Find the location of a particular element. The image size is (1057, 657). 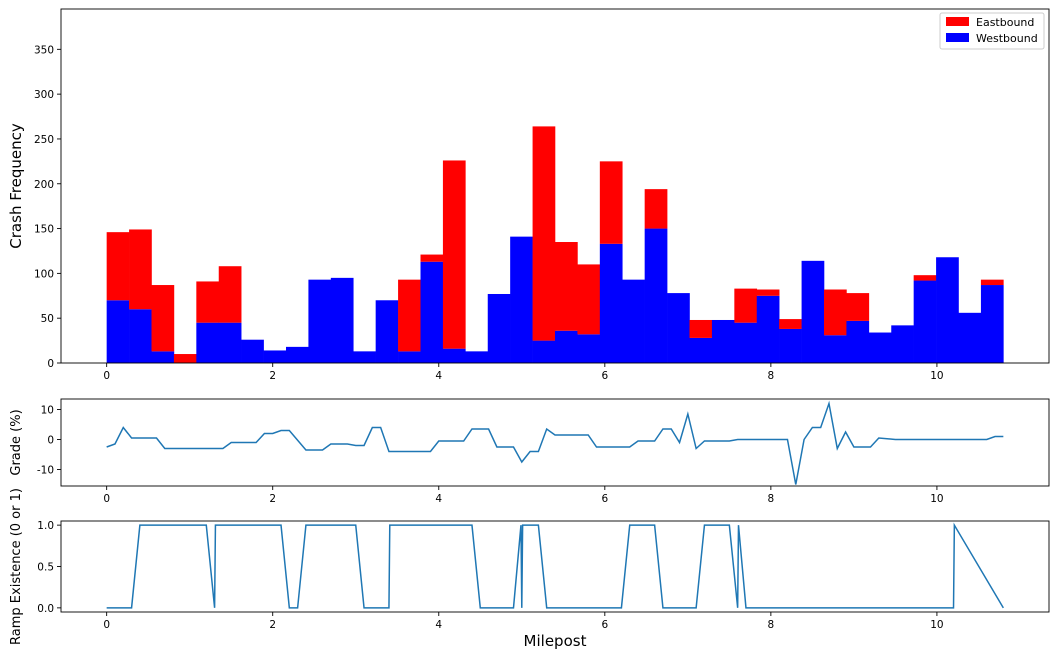

crash-frequency-ylabel: Crash Frequency is located at coordinates (16, 186).